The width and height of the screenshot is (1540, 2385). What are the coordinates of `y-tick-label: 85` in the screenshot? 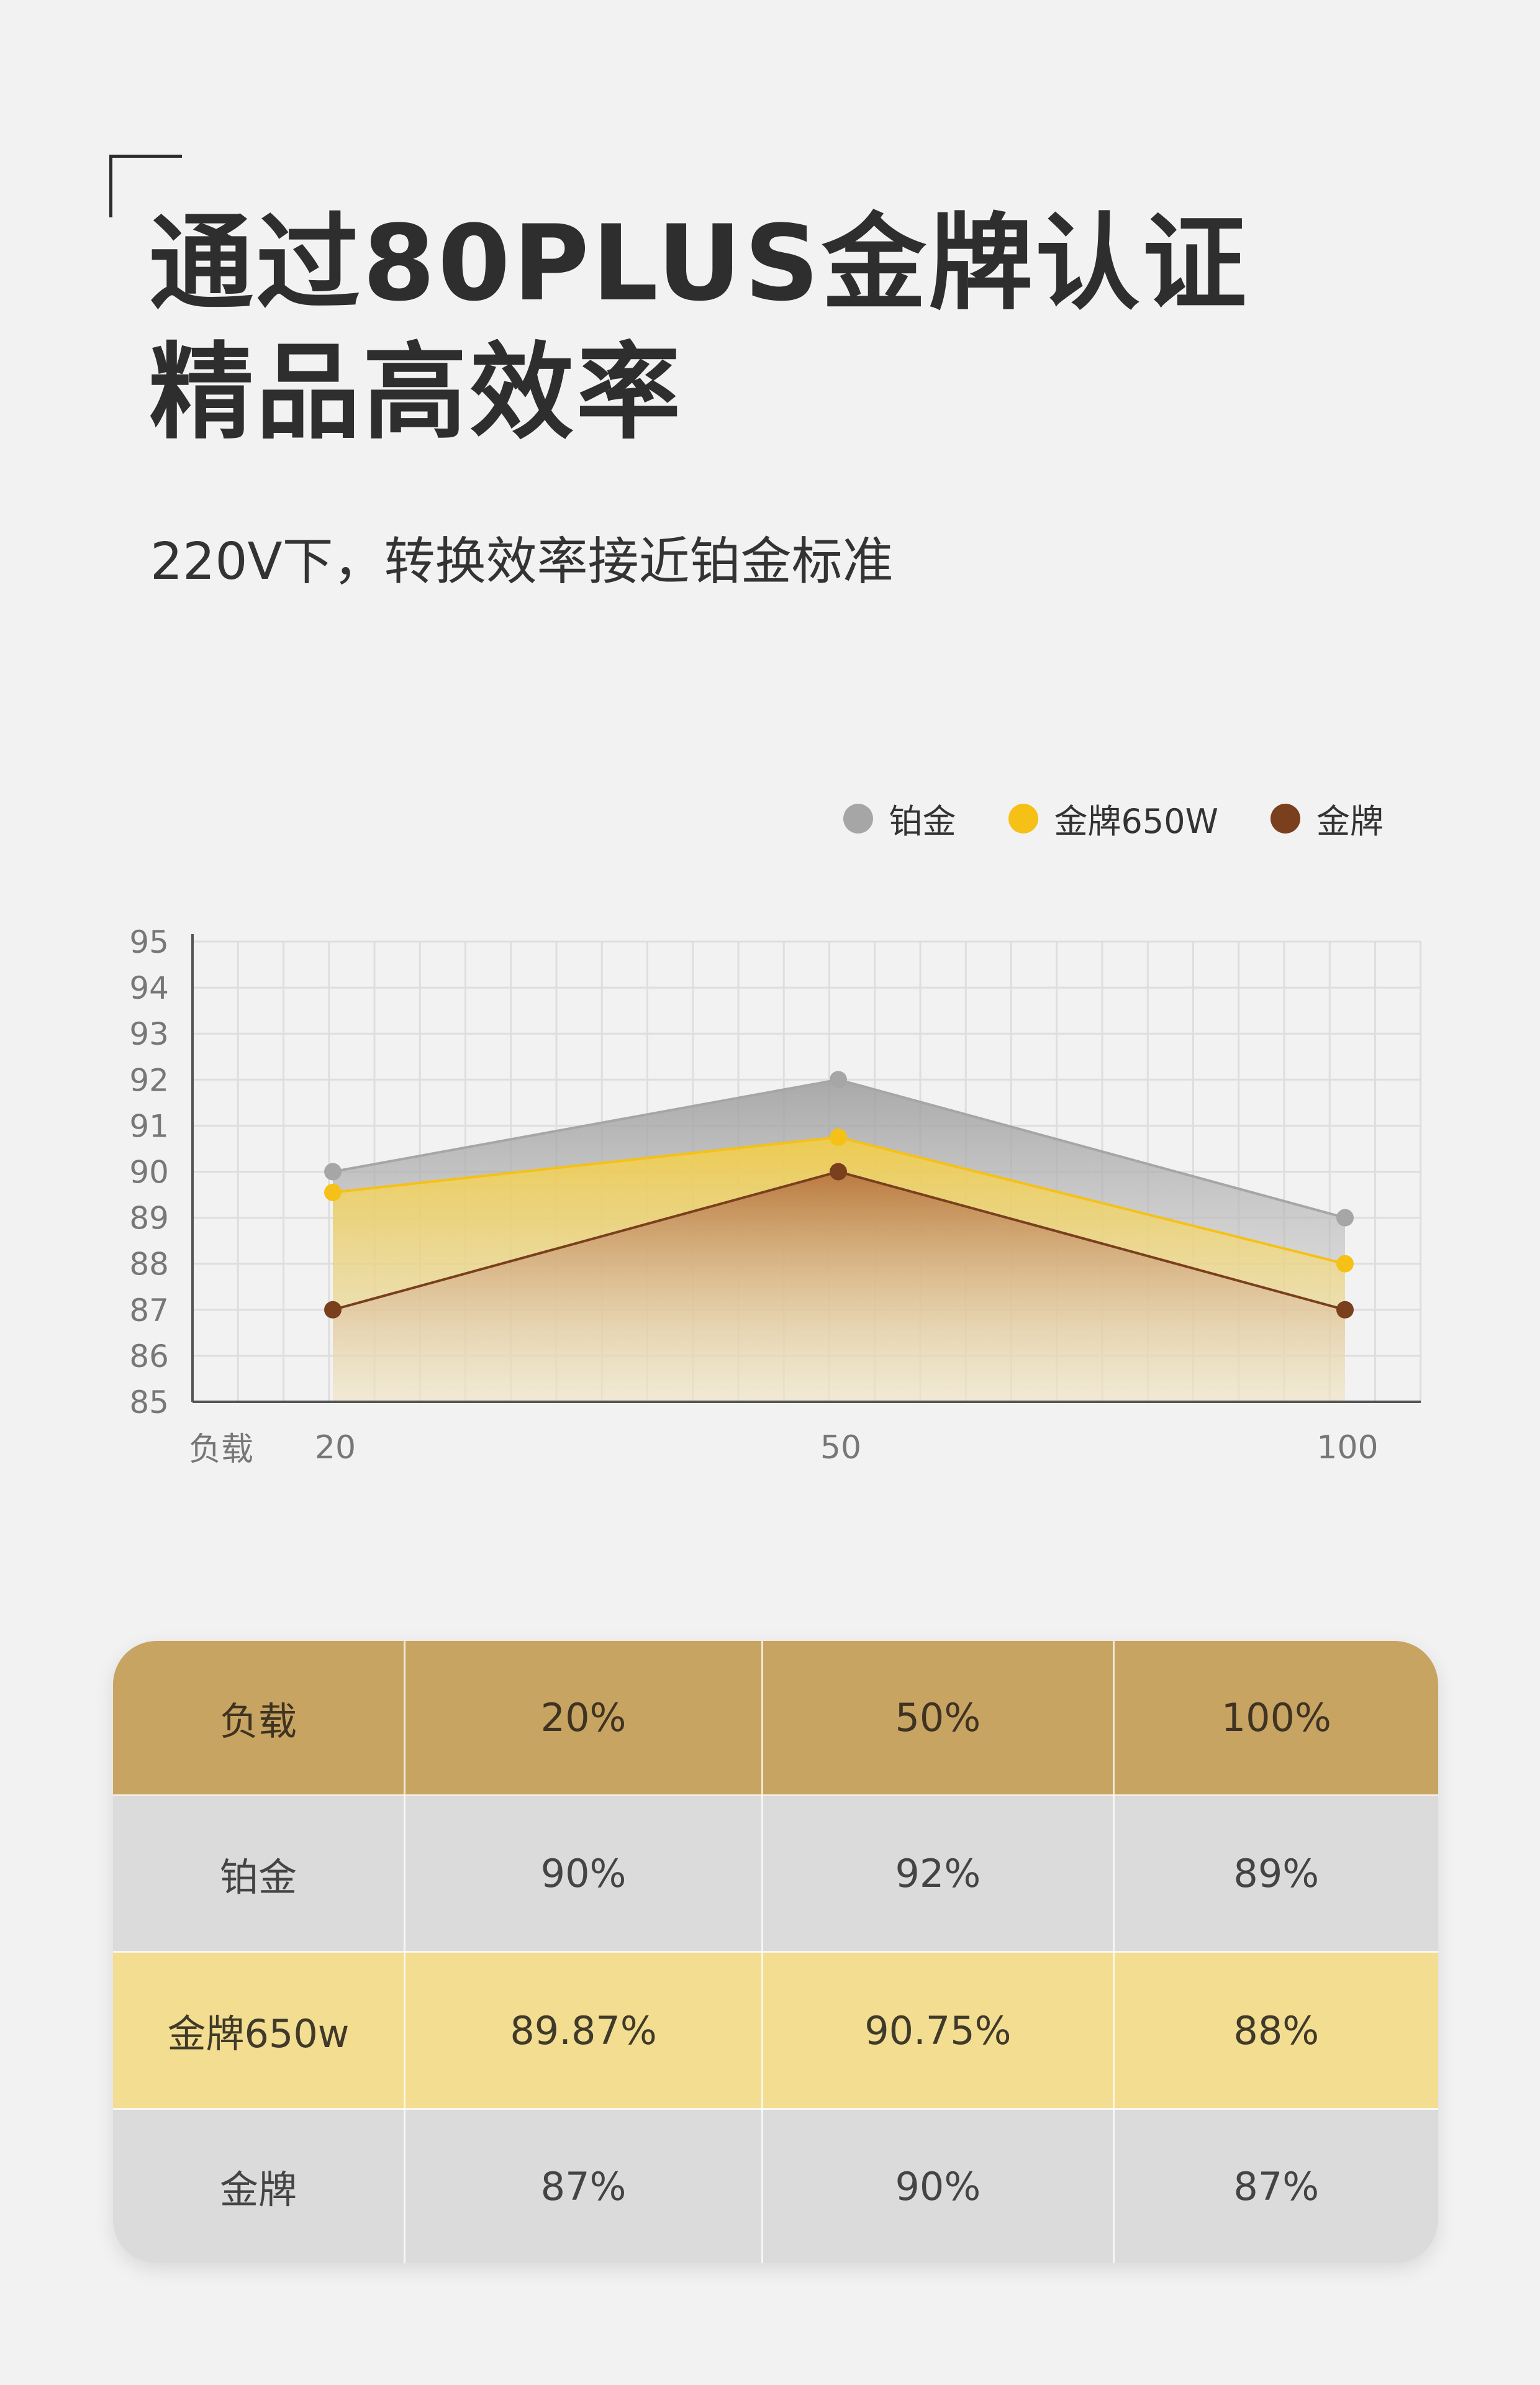 It's located at (149, 1402).